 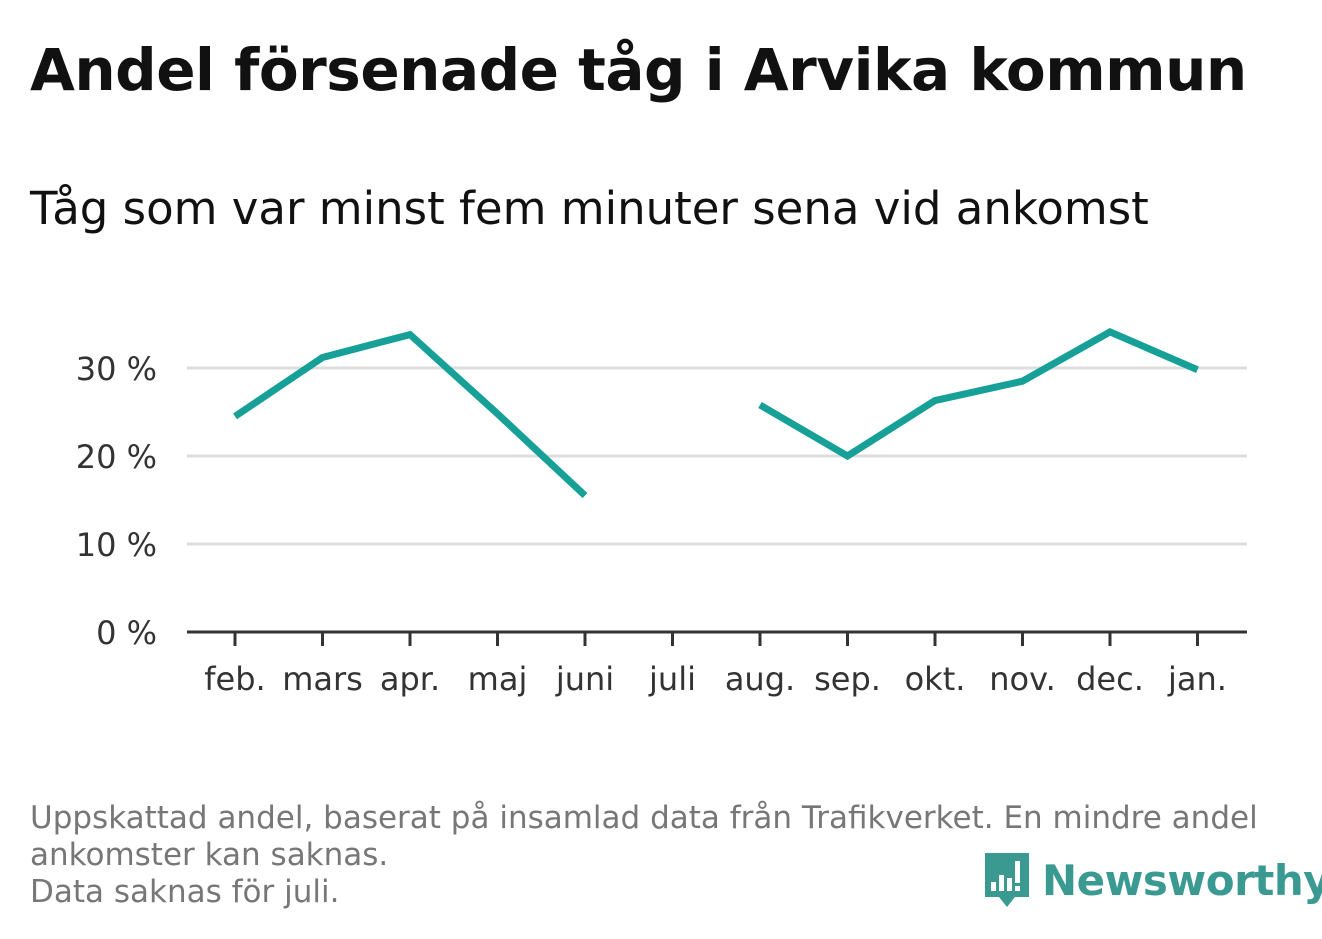 What do you see at coordinates (234, 679) in the screenshot?
I see `x-tick-label: feb.` at bounding box center [234, 679].